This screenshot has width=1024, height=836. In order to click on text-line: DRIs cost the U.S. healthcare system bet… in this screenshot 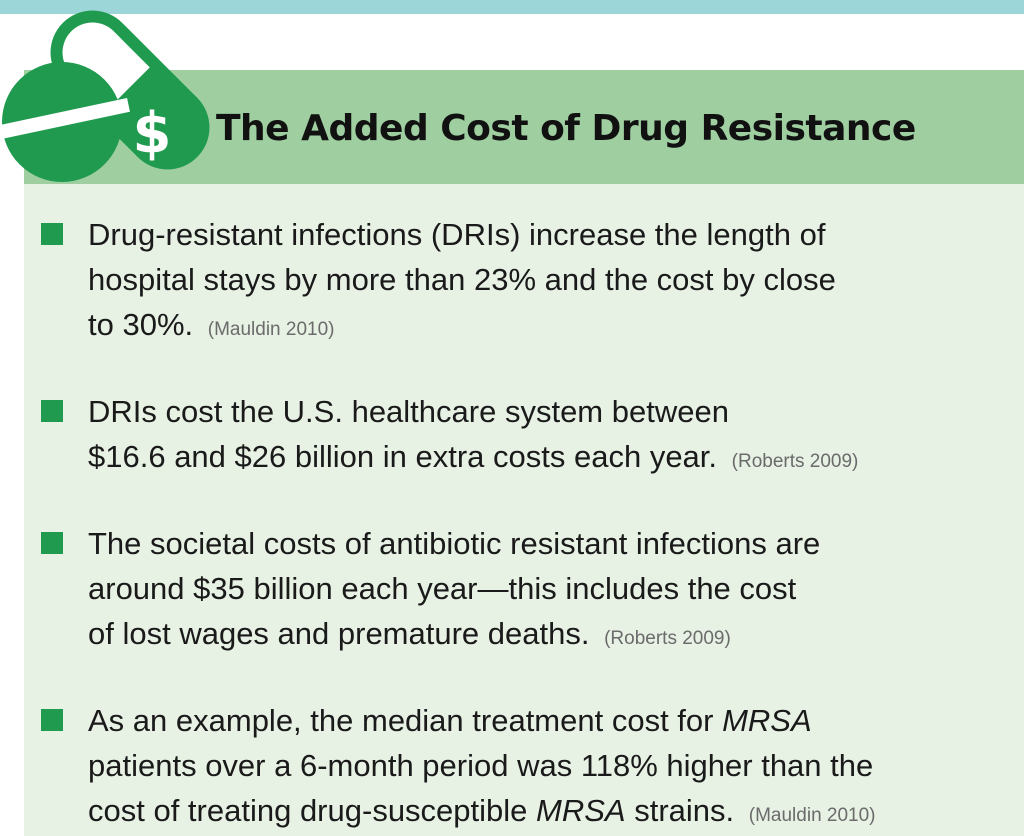, I will do `click(408, 411)`.